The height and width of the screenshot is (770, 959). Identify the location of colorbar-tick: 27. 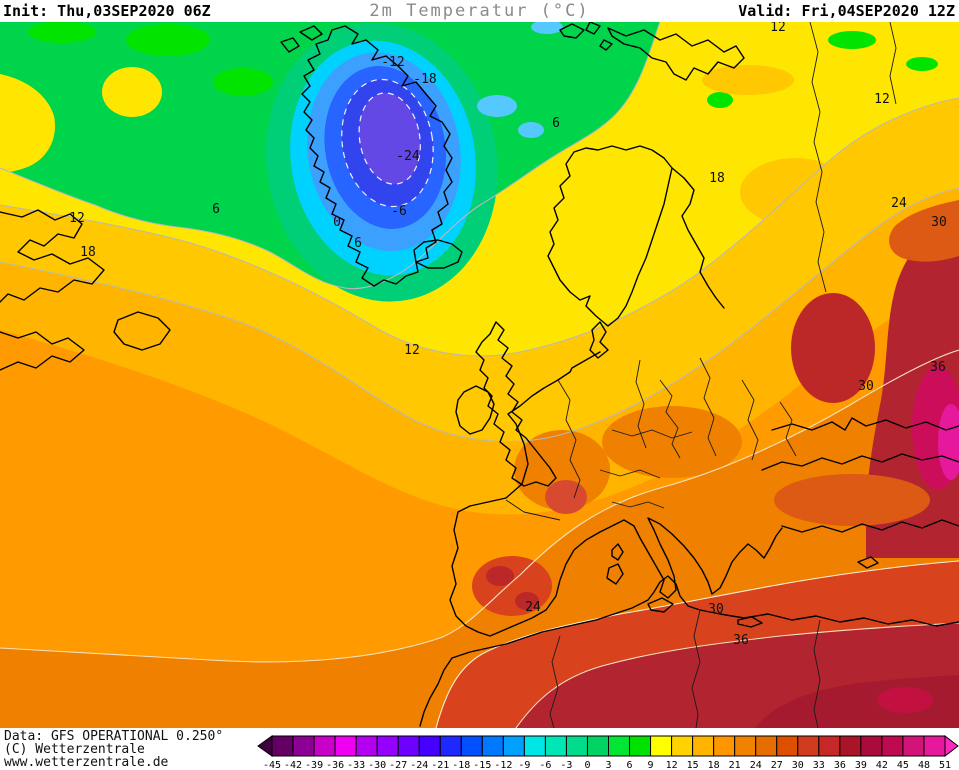
(777, 765).